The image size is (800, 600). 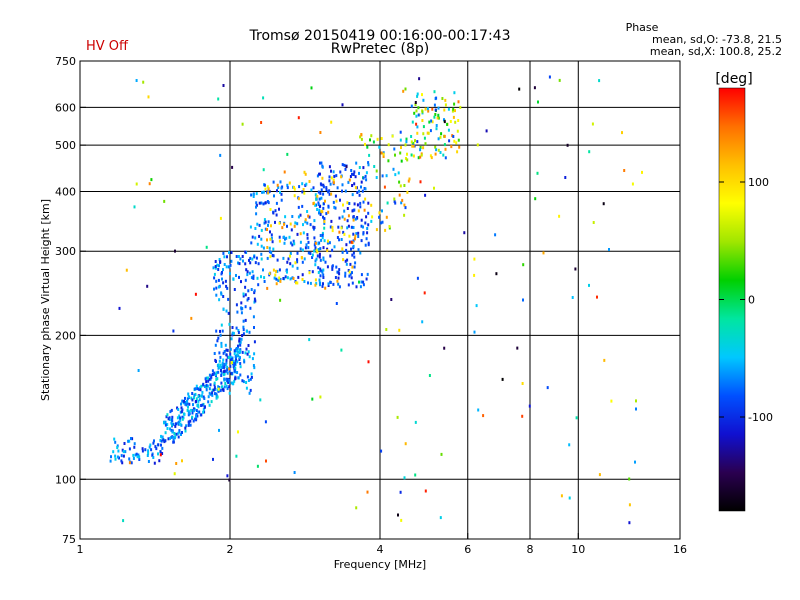 I want to click on colorbar-unit: [deg], so click(x=733, y=79).